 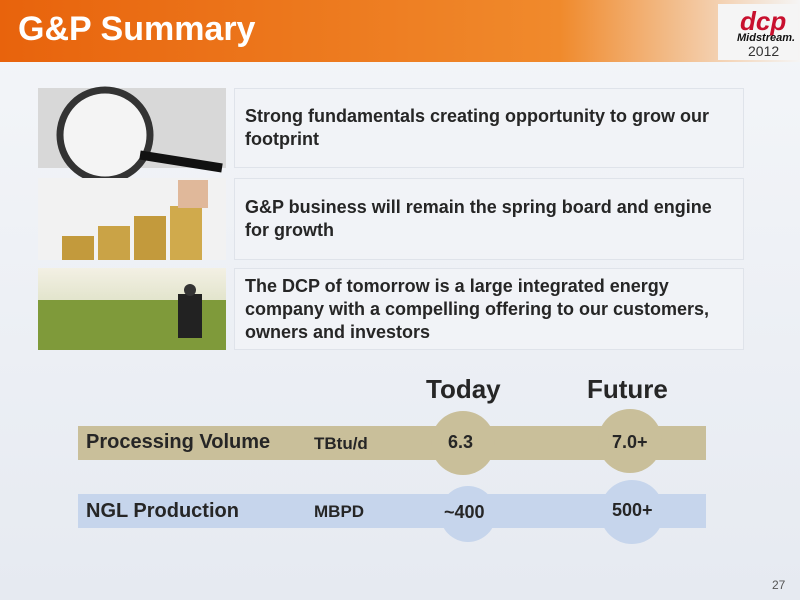 I want to click on logo-year: 2012, so click(x=764, y=51).